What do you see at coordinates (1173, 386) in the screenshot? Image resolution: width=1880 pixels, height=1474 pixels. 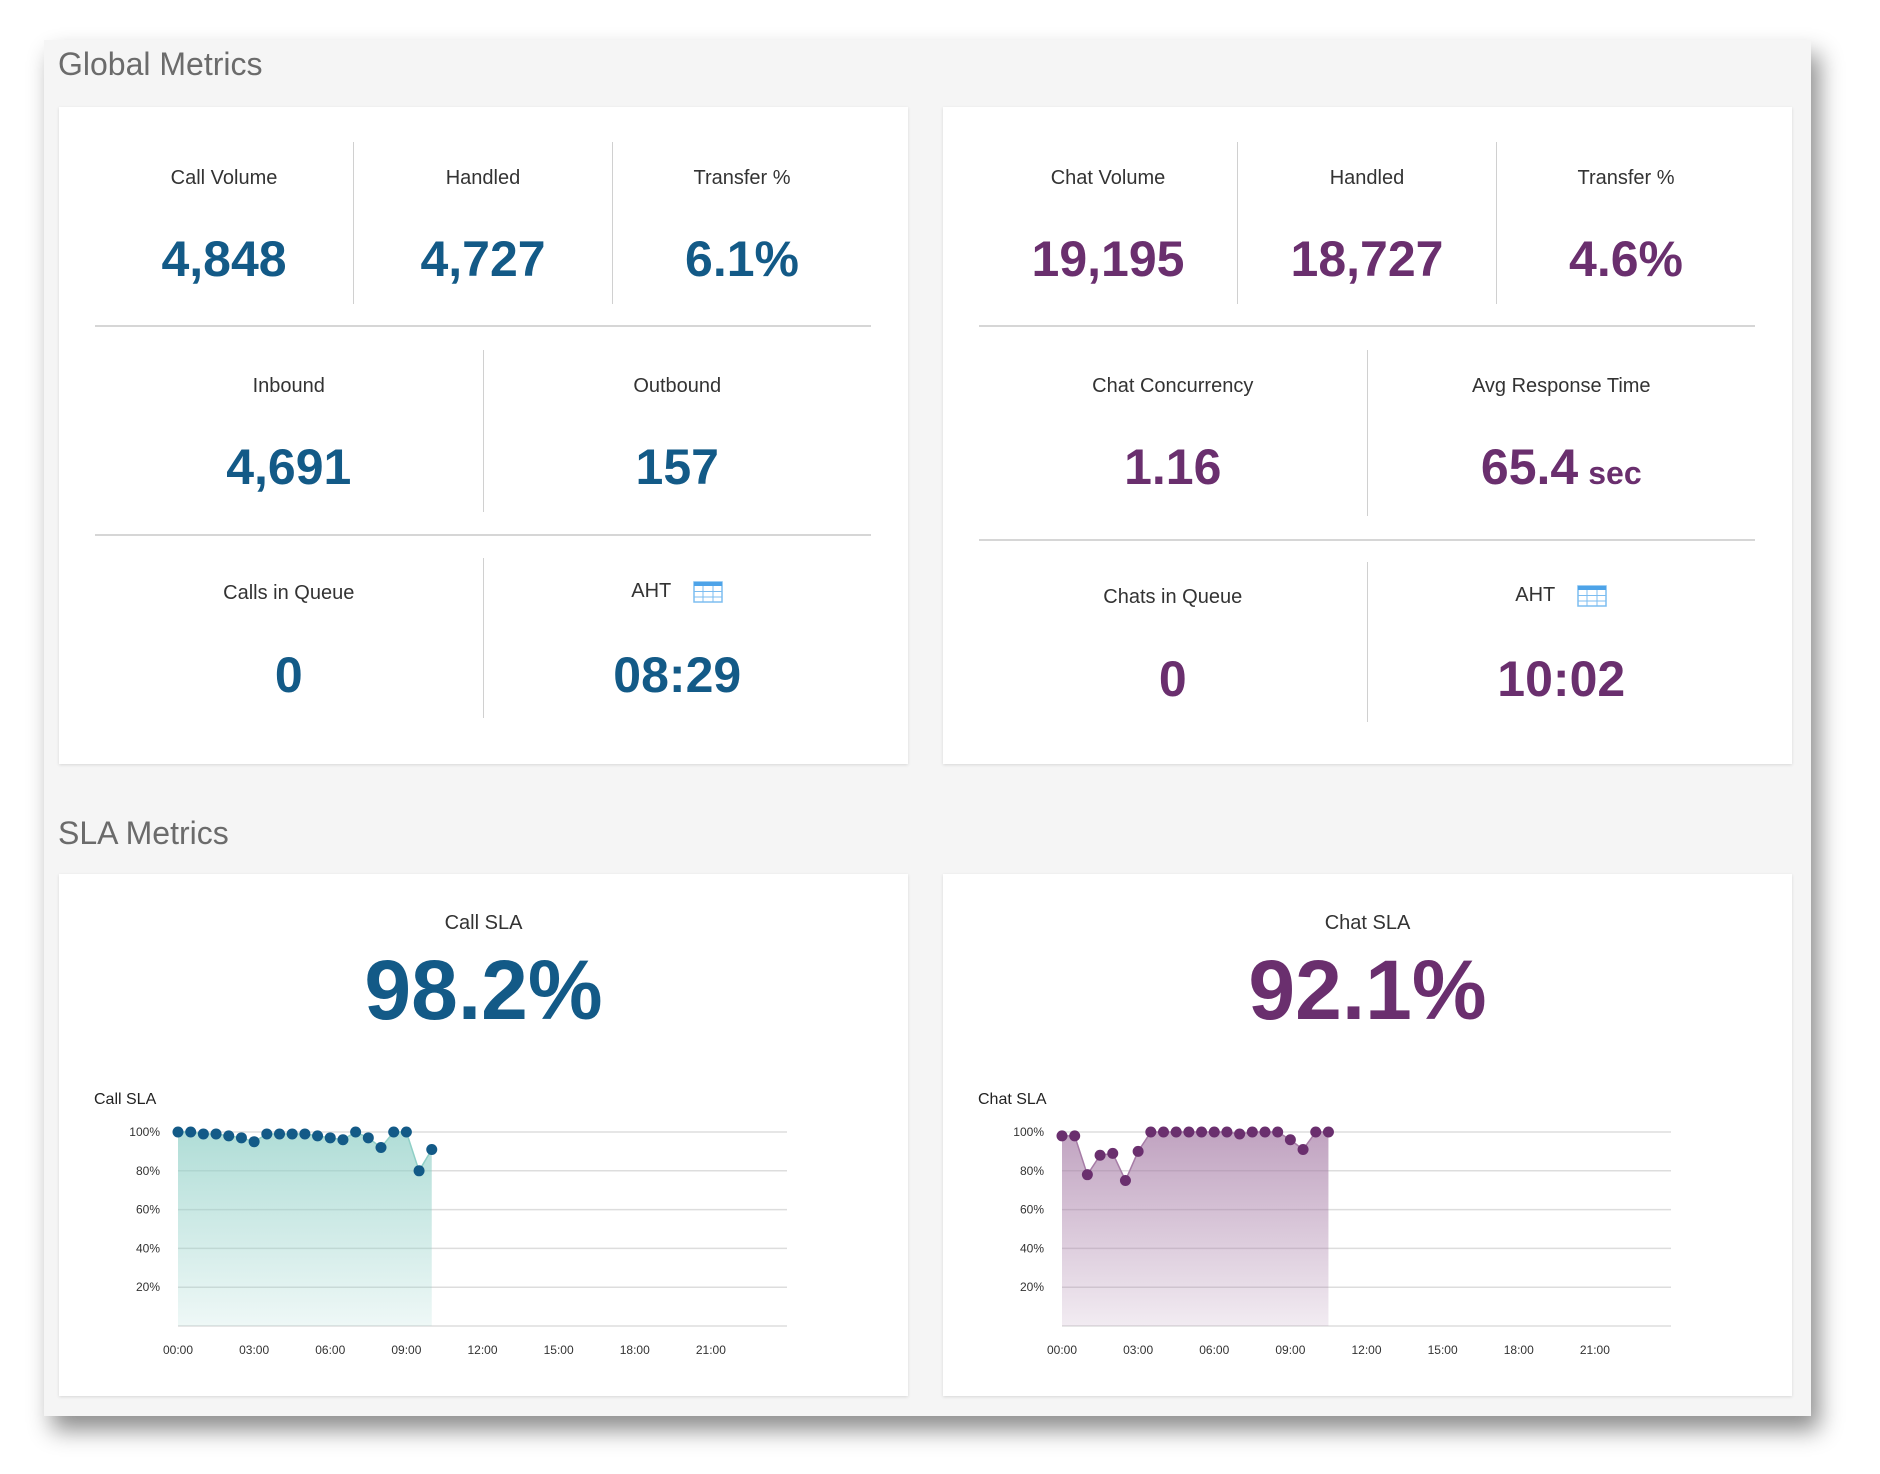 I see `metric-label: Chat Concurrency` at bounding box center [1173, 386].